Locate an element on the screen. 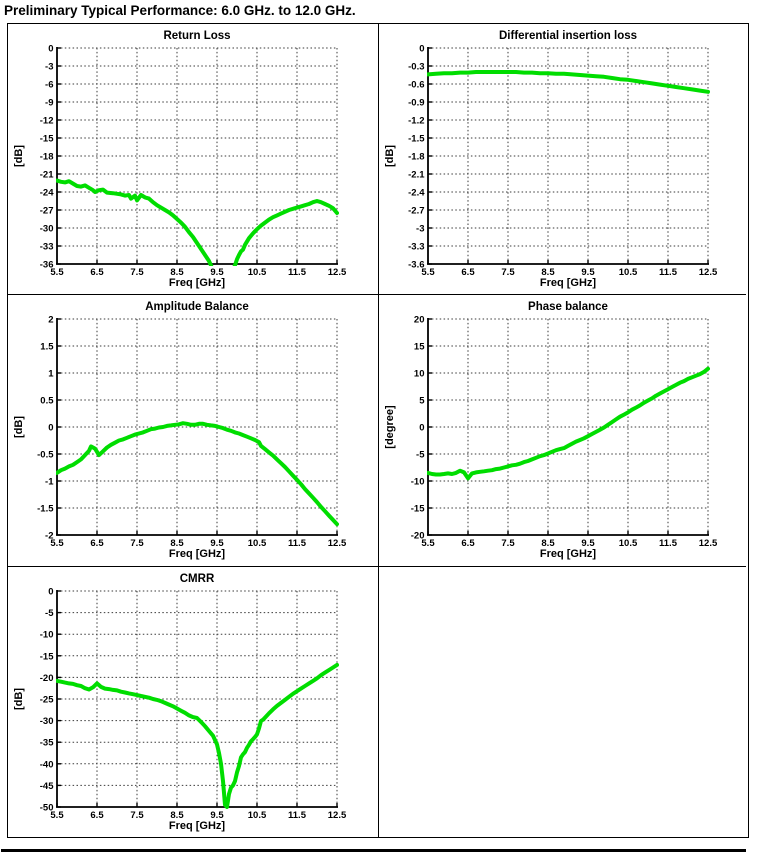 Image resolution: width=761 pixels, height=856 pixels. svg-text: -25 is located at coordinates (47, 700).